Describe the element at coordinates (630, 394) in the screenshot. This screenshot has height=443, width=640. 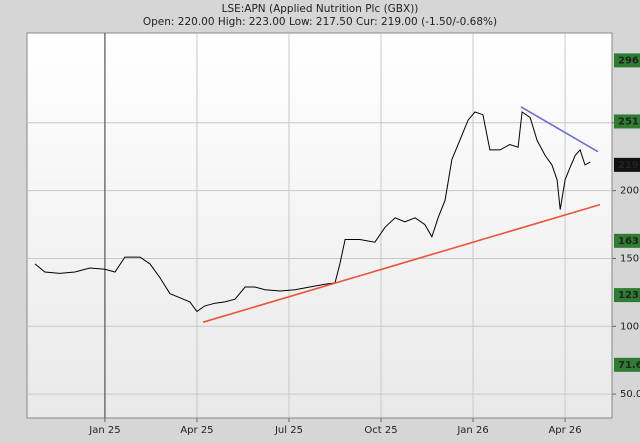
I see `y-tick-label: 50.0` at that location.